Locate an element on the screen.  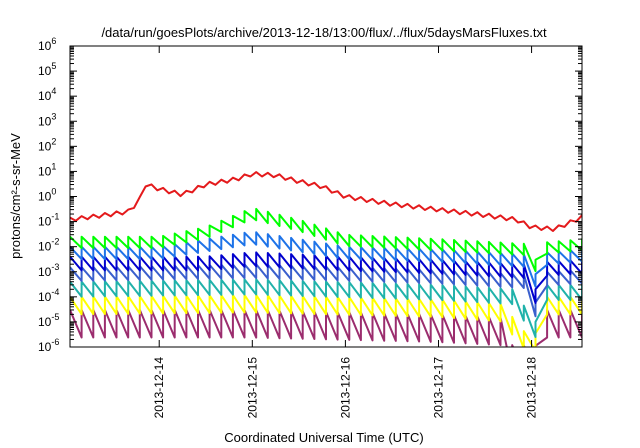
y-tick-label: 10² is located at coordinates (47, 144).